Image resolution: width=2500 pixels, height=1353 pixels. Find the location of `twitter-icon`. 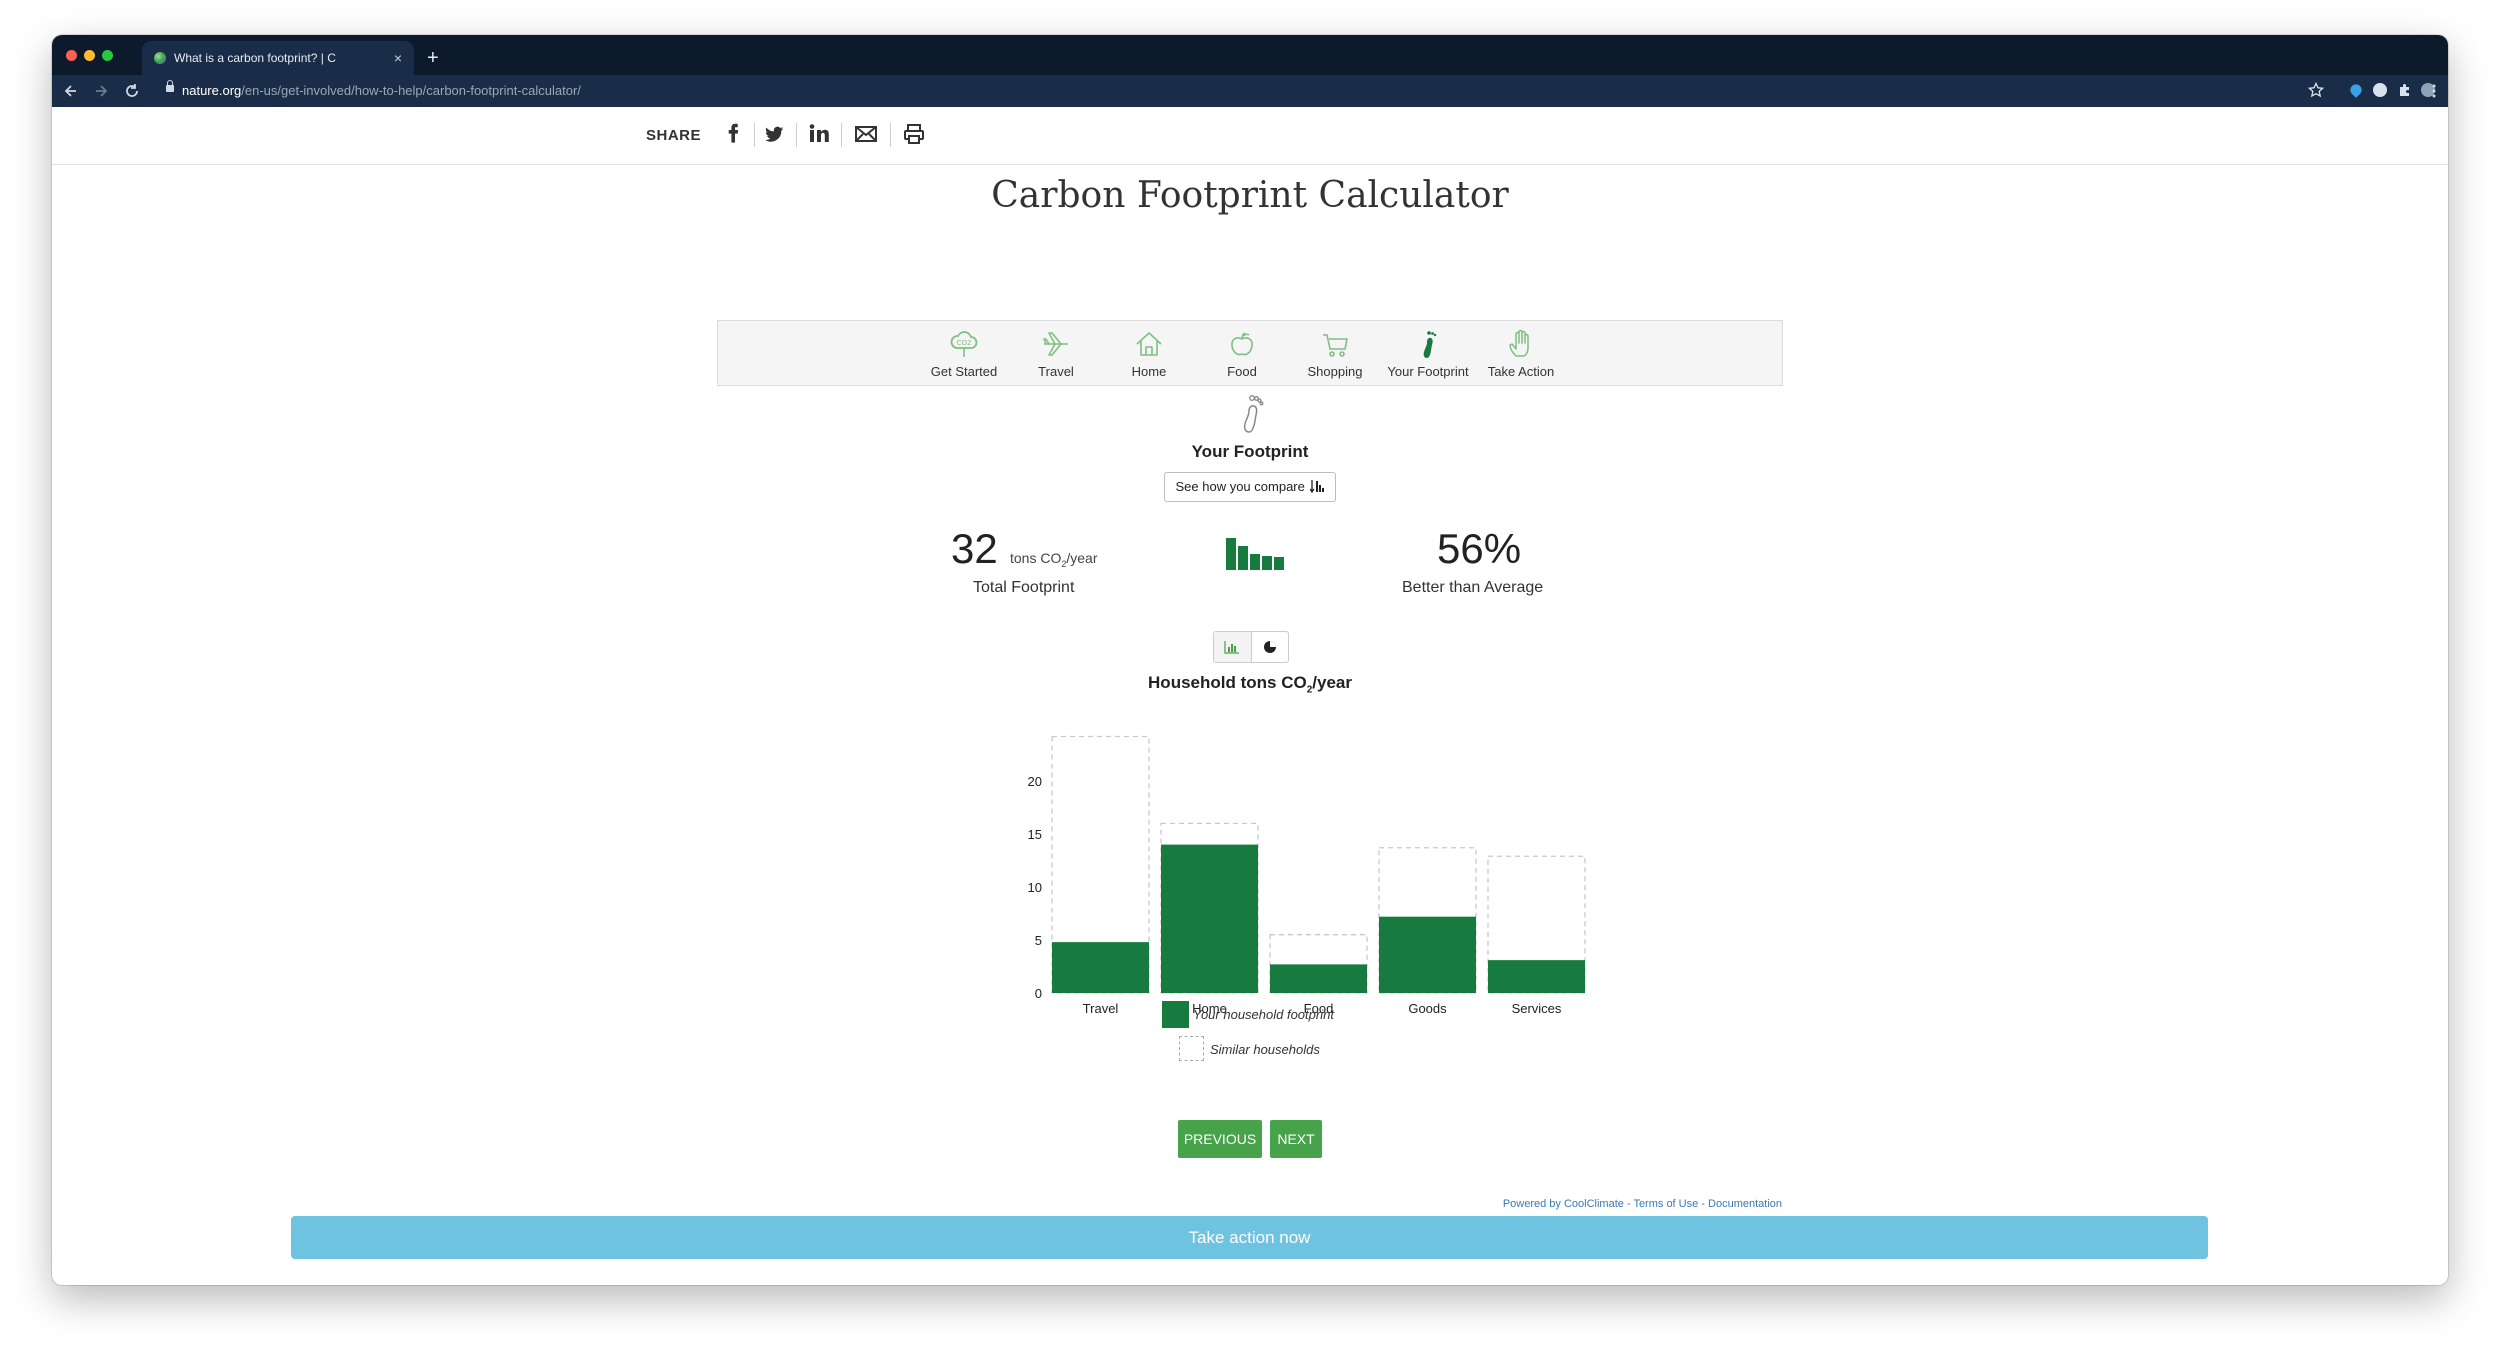

twitter-icon is located at coordinates (774, 134).